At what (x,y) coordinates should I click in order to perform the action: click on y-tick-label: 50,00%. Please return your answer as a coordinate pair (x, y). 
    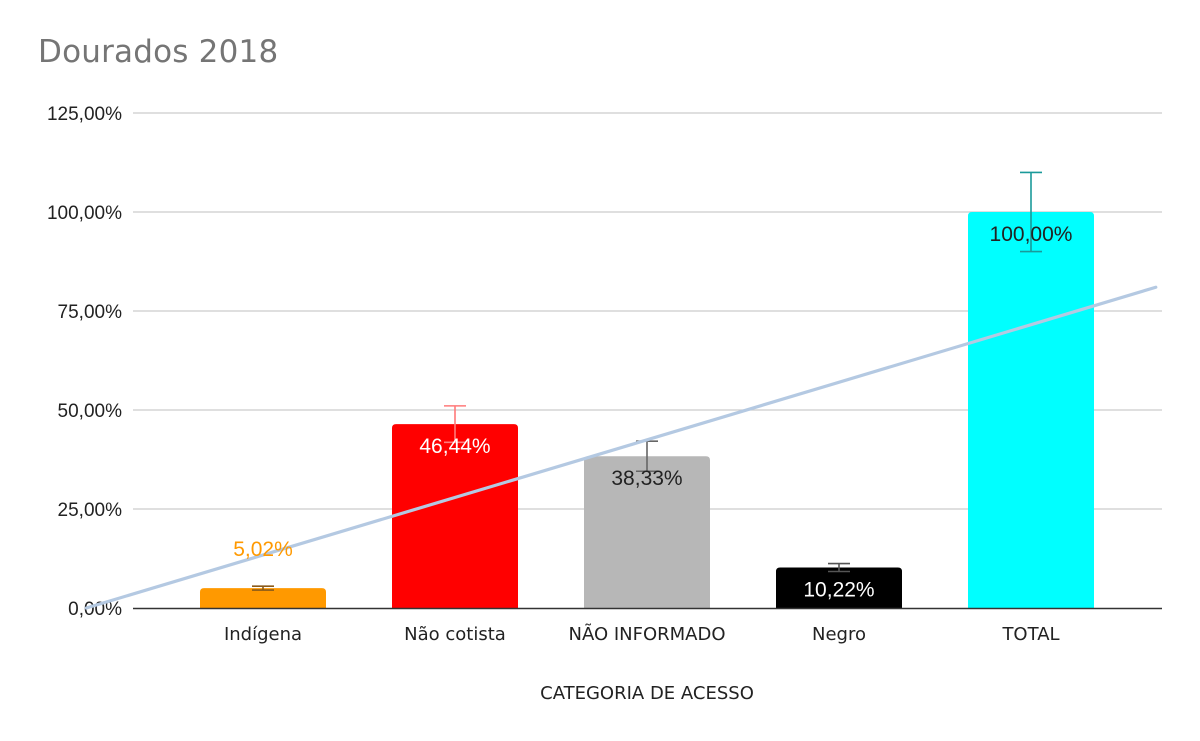
    Looking at the image, I should click on (90, 411).